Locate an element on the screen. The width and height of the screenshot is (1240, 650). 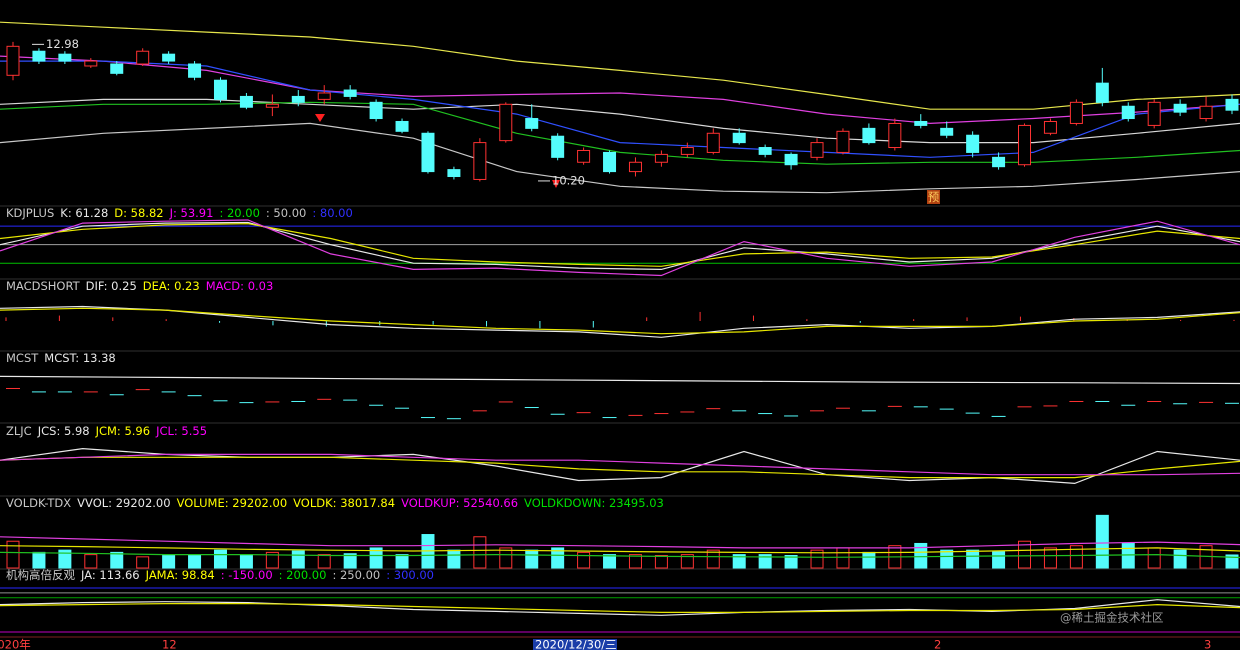
legend-item: J: 53.91 is located at coordinates (191, 213).